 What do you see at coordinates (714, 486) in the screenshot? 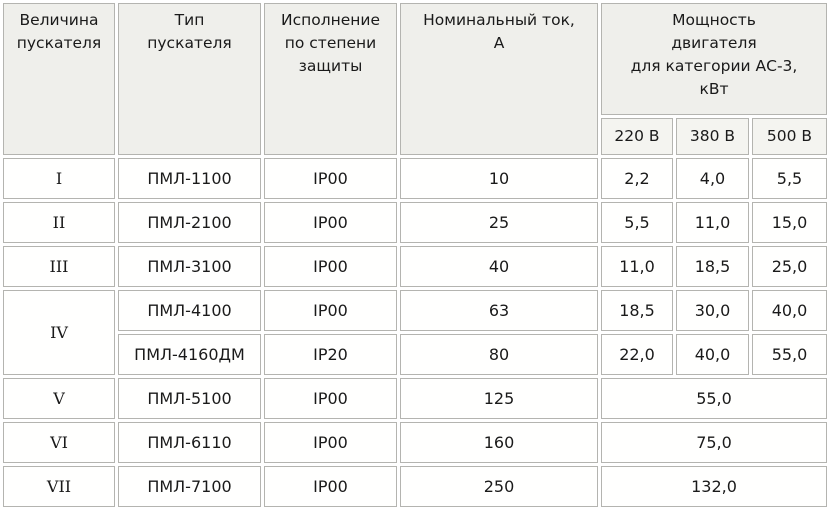
I see `power-merged-cell: 132,0` at bounding box center [714, 486].